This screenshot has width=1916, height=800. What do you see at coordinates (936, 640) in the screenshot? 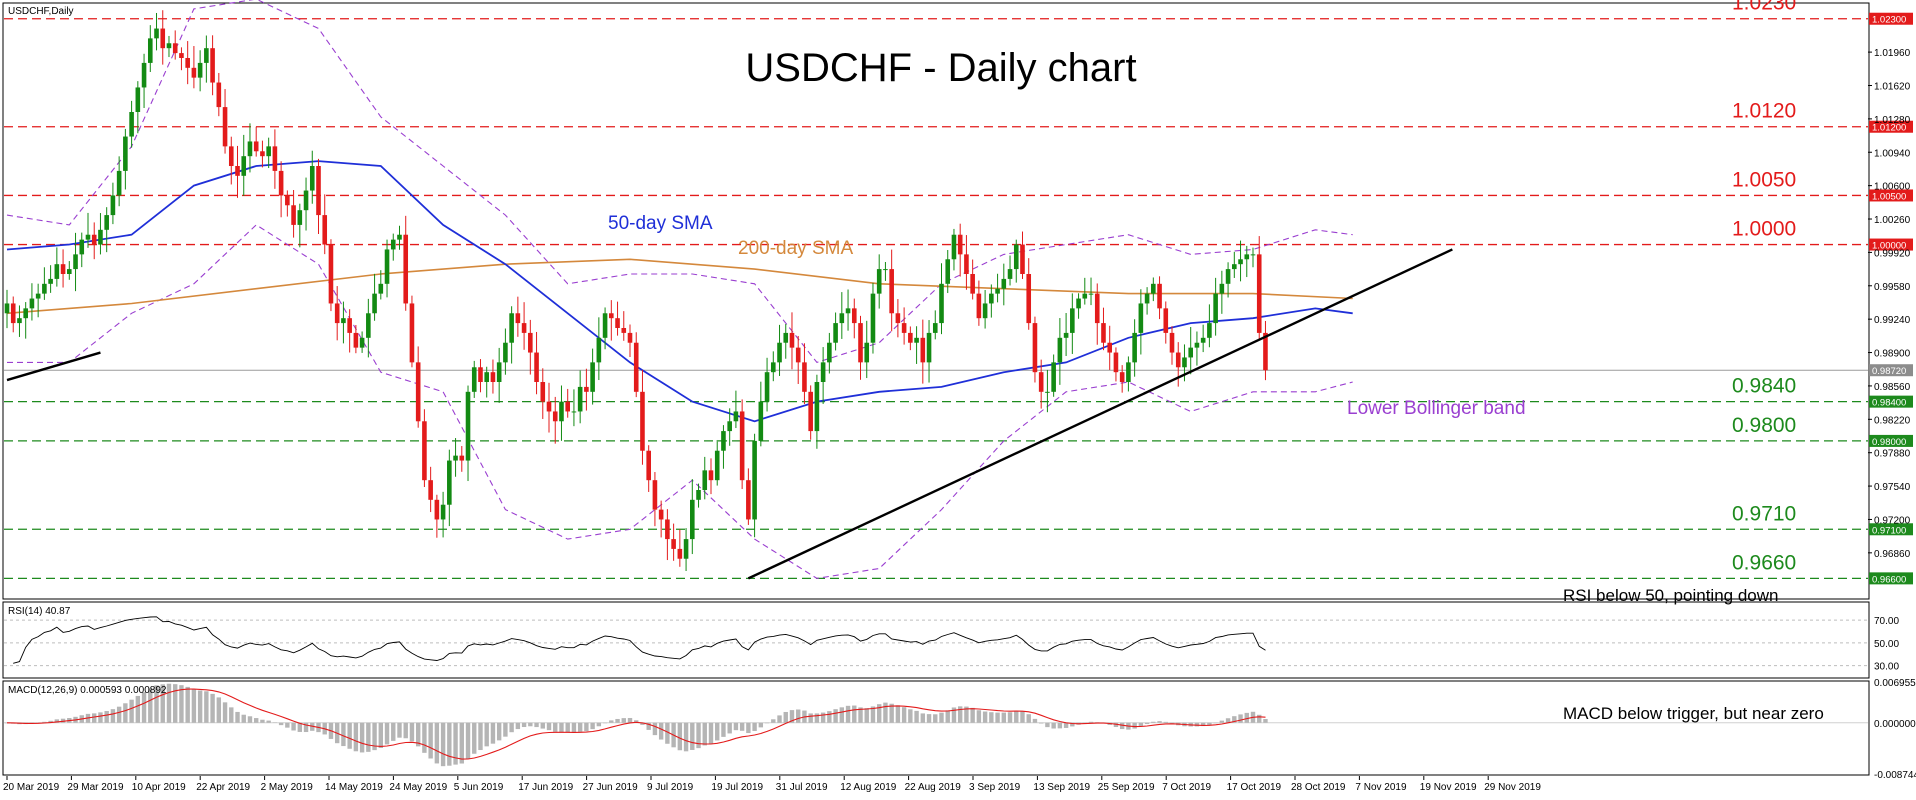
I see `rsi-panel-frame` at bounding box center [936, 640].